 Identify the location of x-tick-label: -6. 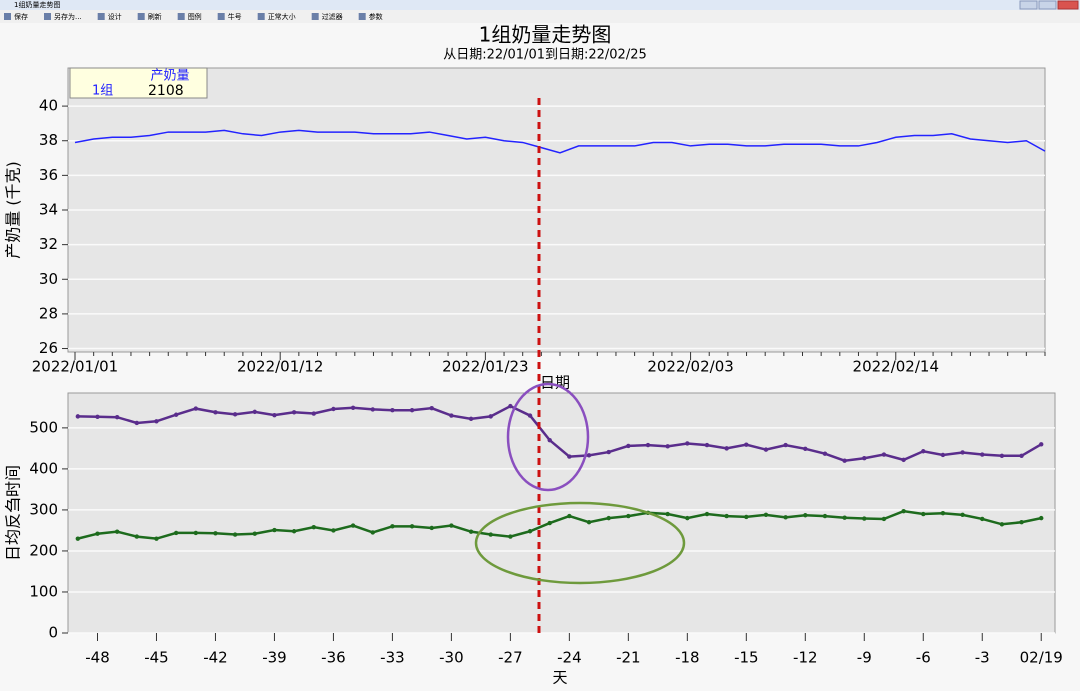
(923, 658).